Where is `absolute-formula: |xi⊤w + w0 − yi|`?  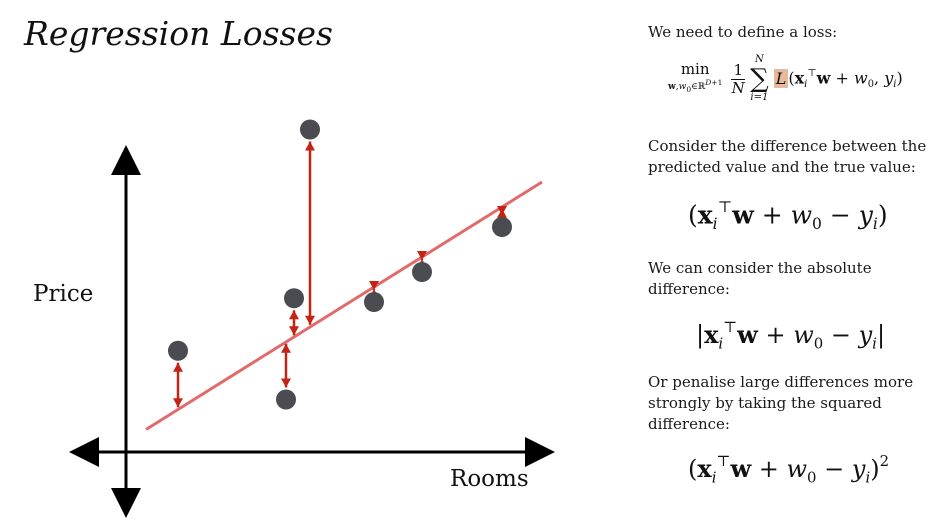 absolute-formula: |xi⊤w + w0 − yi| is located at coordinates (791, 335).